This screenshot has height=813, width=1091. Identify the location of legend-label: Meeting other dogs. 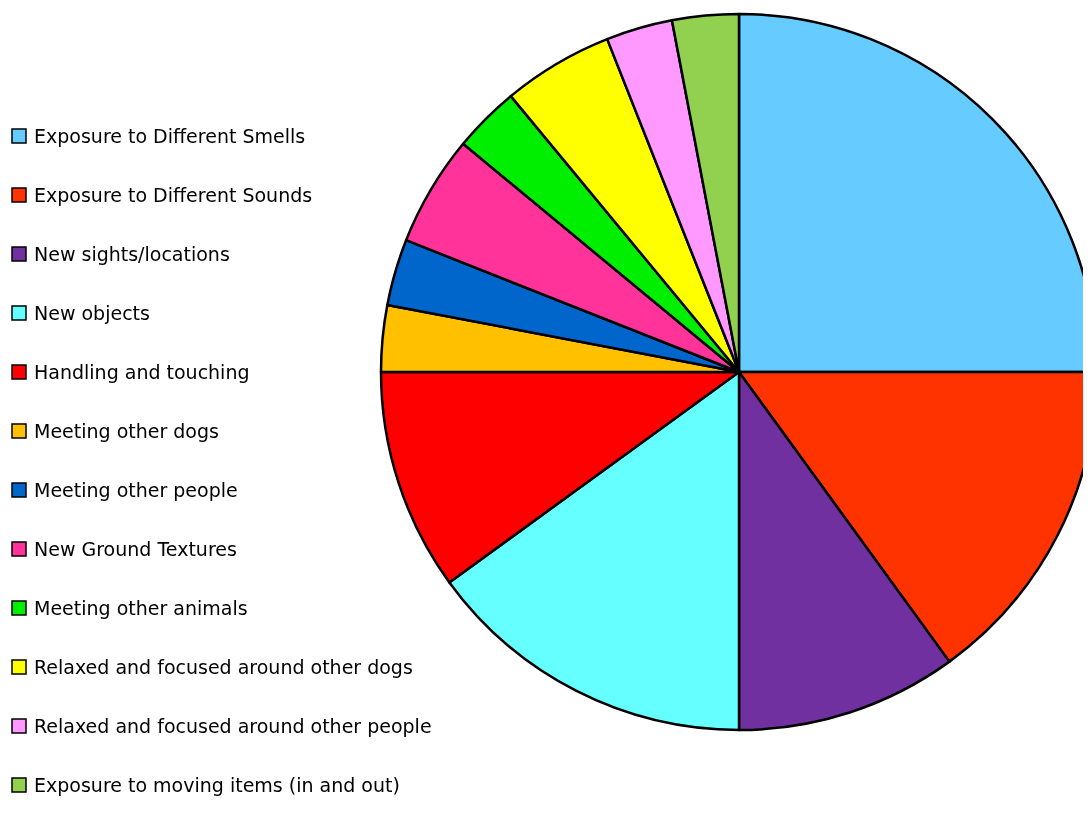
(126, 431).